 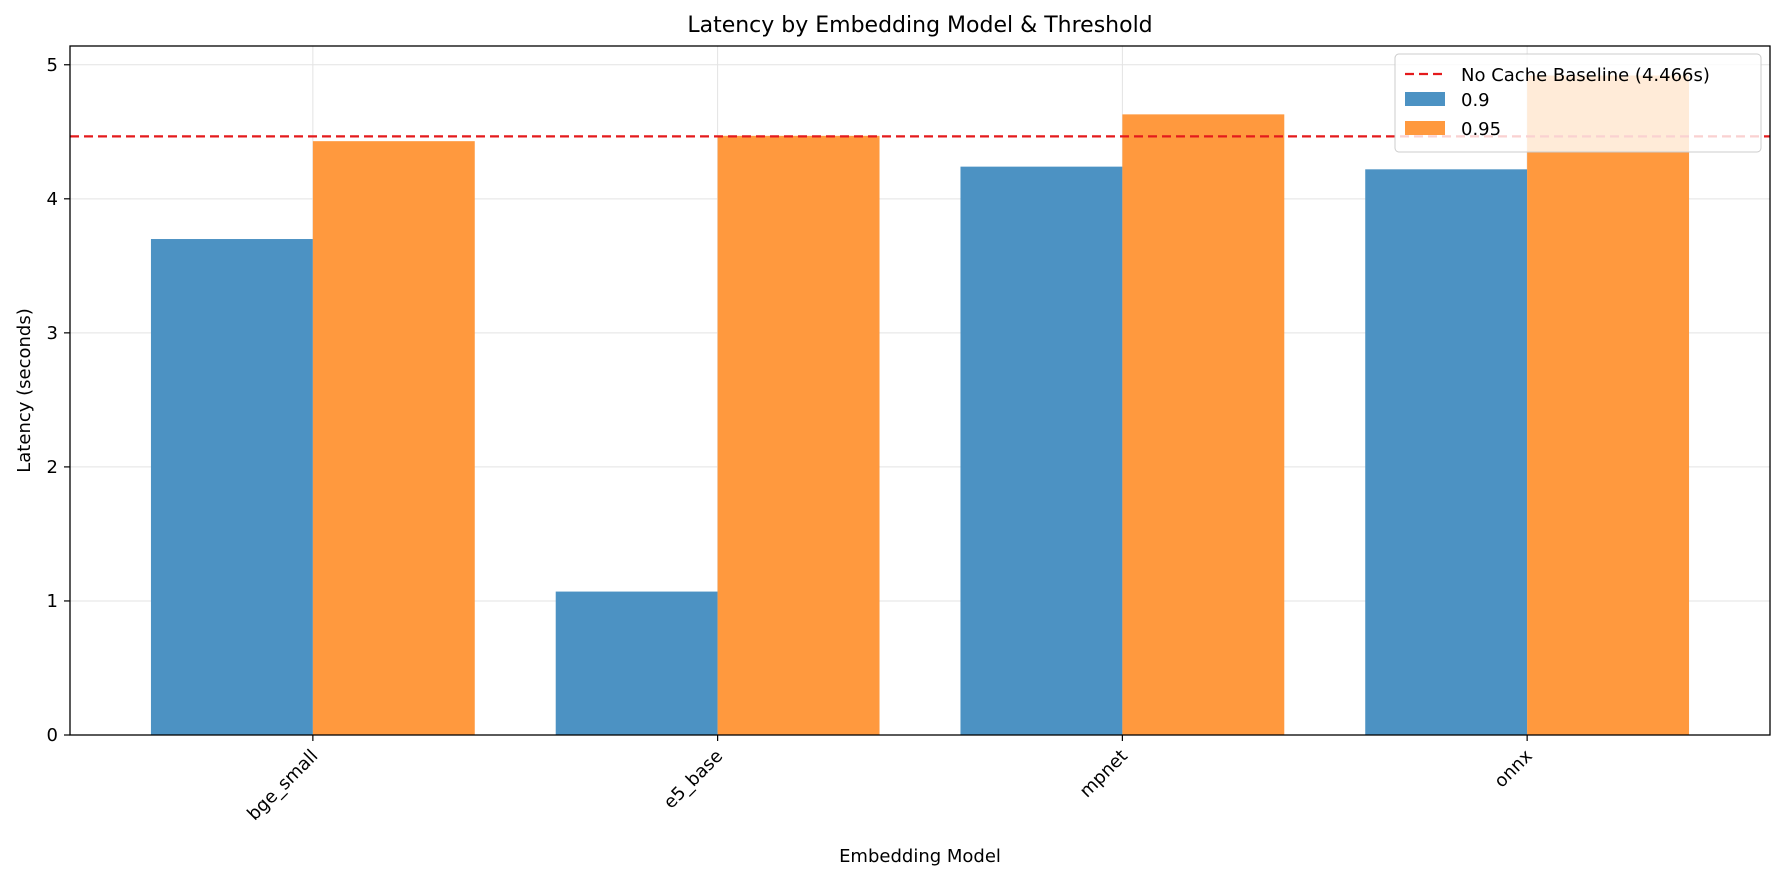 What do you see at coordinates (1104, 774) in the screenshot?
I see `x-tick-label-mpnet: mpnet` at bounding box center [1104, 774].